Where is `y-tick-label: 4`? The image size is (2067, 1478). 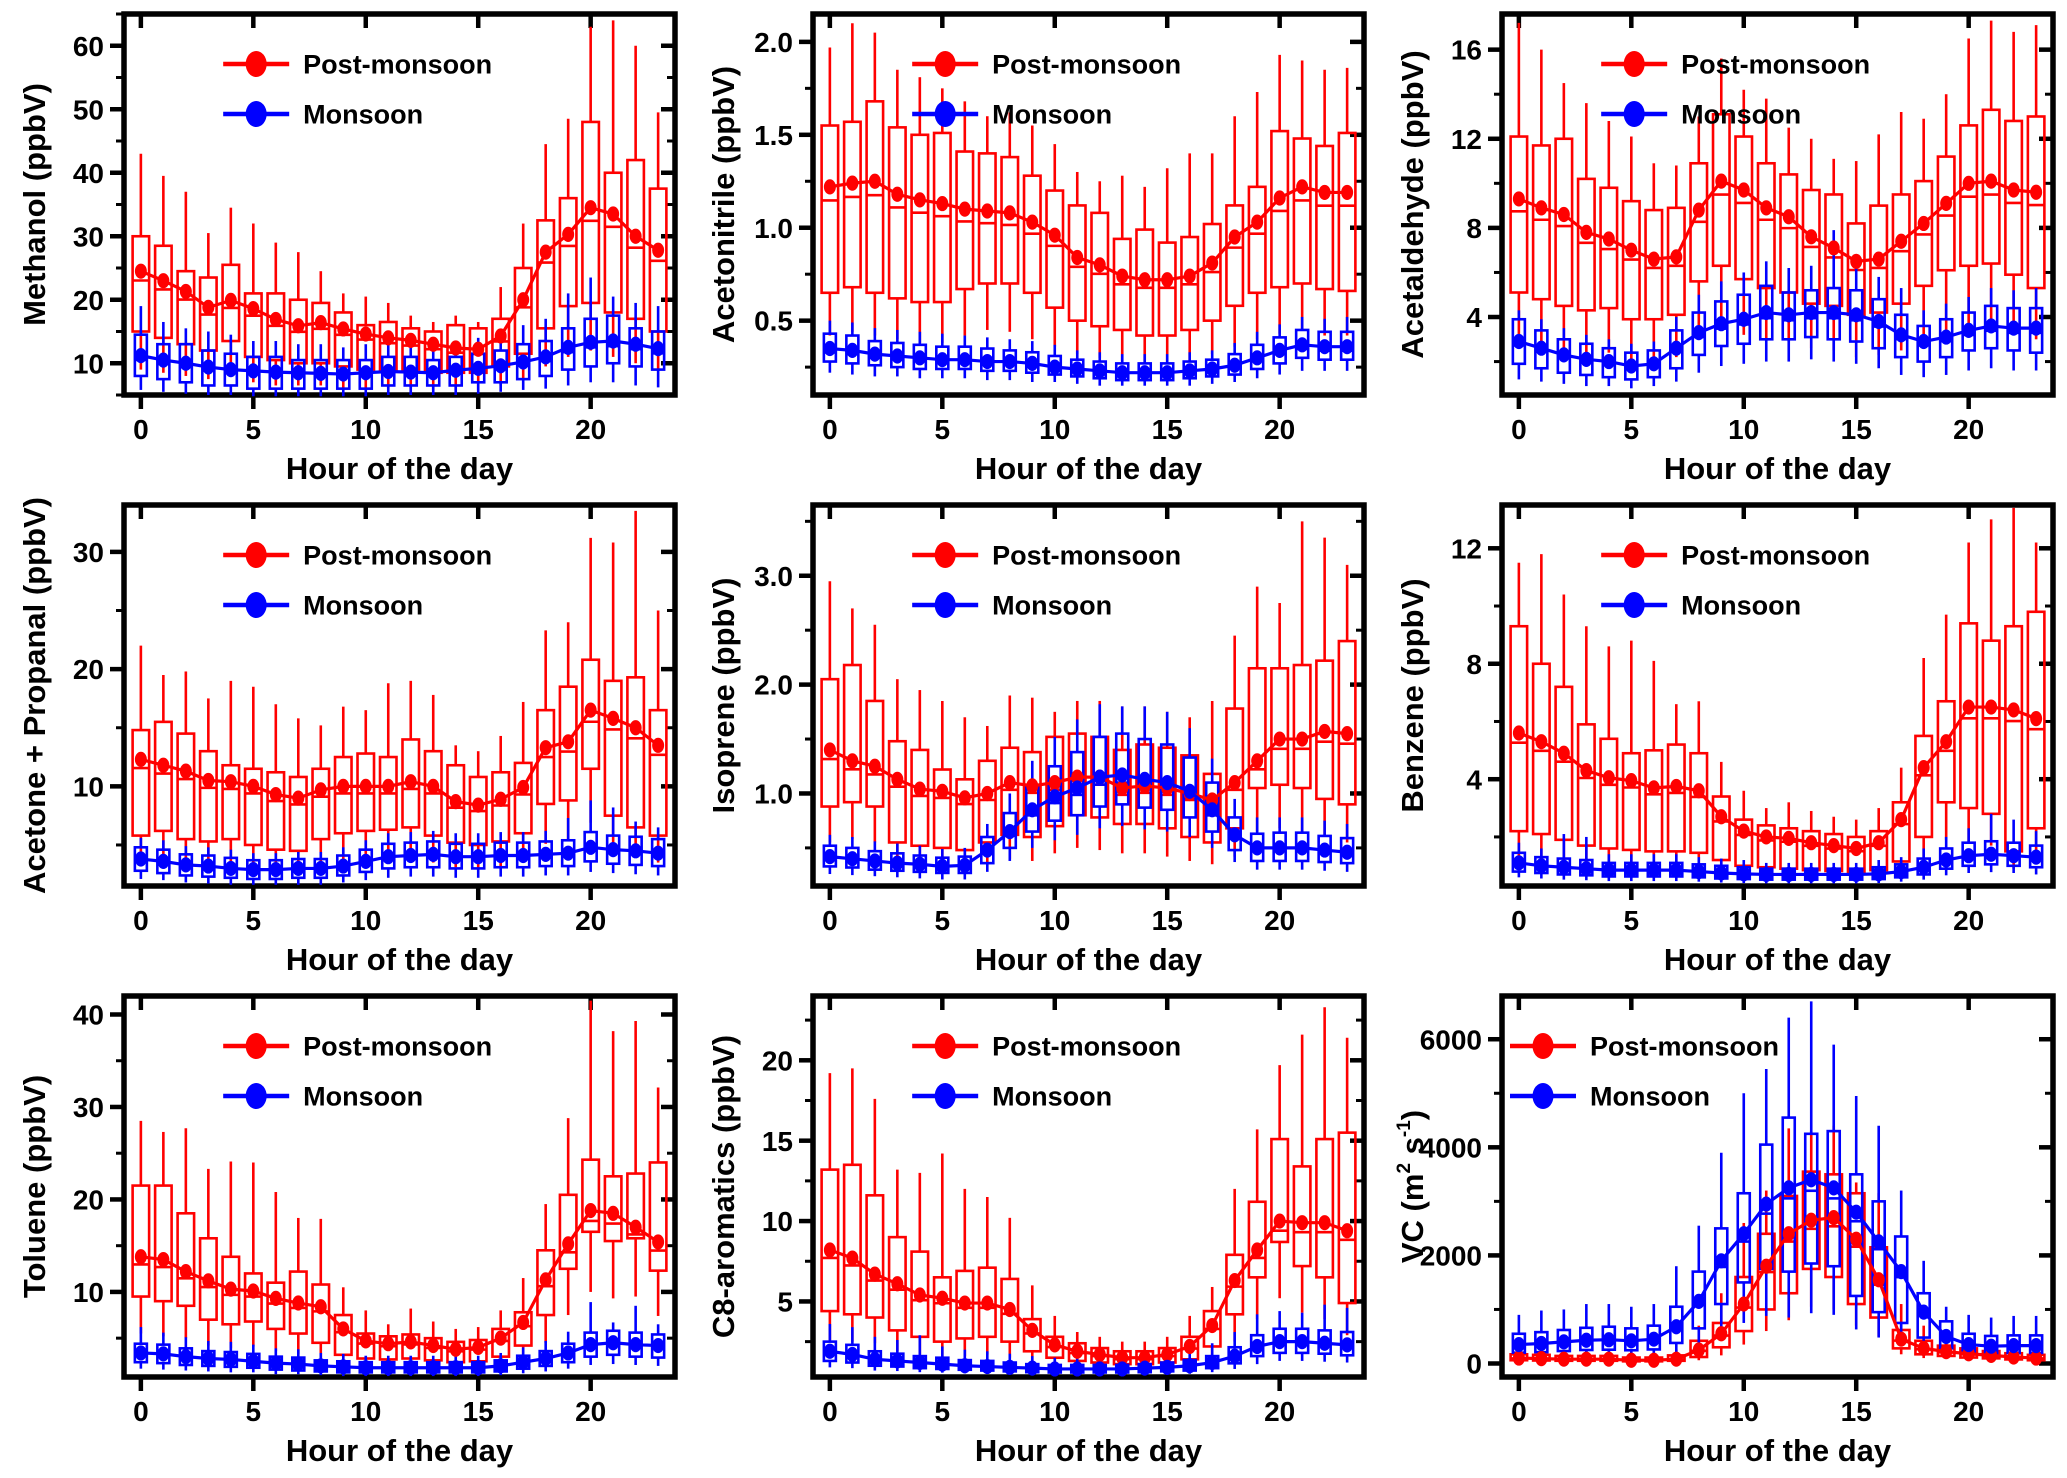
y-tick-label: 4 is located at coordinates (1474, 317).